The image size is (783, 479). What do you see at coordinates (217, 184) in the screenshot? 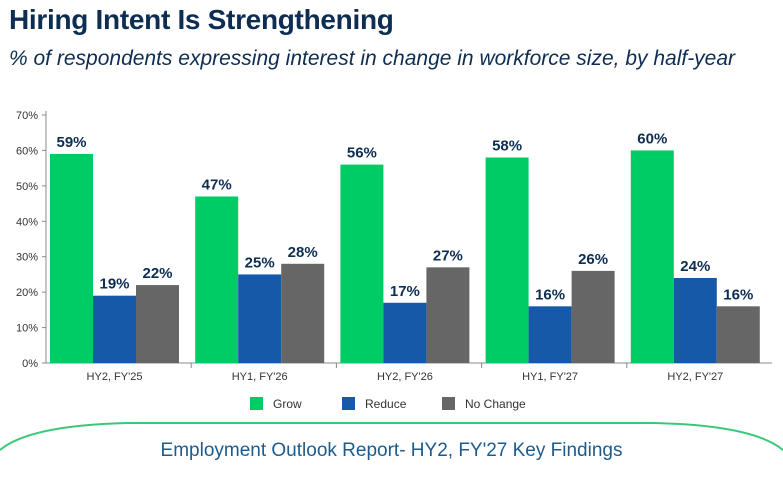
I see `data-label: 47%` at bounding box center [217, 184].